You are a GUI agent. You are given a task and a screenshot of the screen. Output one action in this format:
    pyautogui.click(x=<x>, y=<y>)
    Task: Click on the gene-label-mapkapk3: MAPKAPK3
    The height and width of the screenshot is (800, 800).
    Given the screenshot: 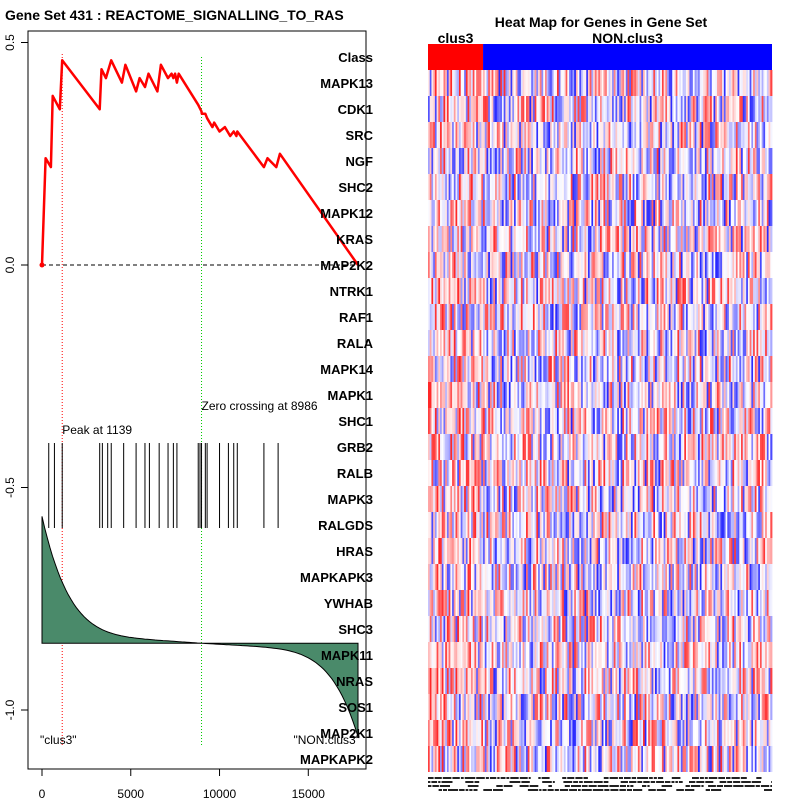 What is the action you would take?
    pyautogui.click(x=336, y=577)
    